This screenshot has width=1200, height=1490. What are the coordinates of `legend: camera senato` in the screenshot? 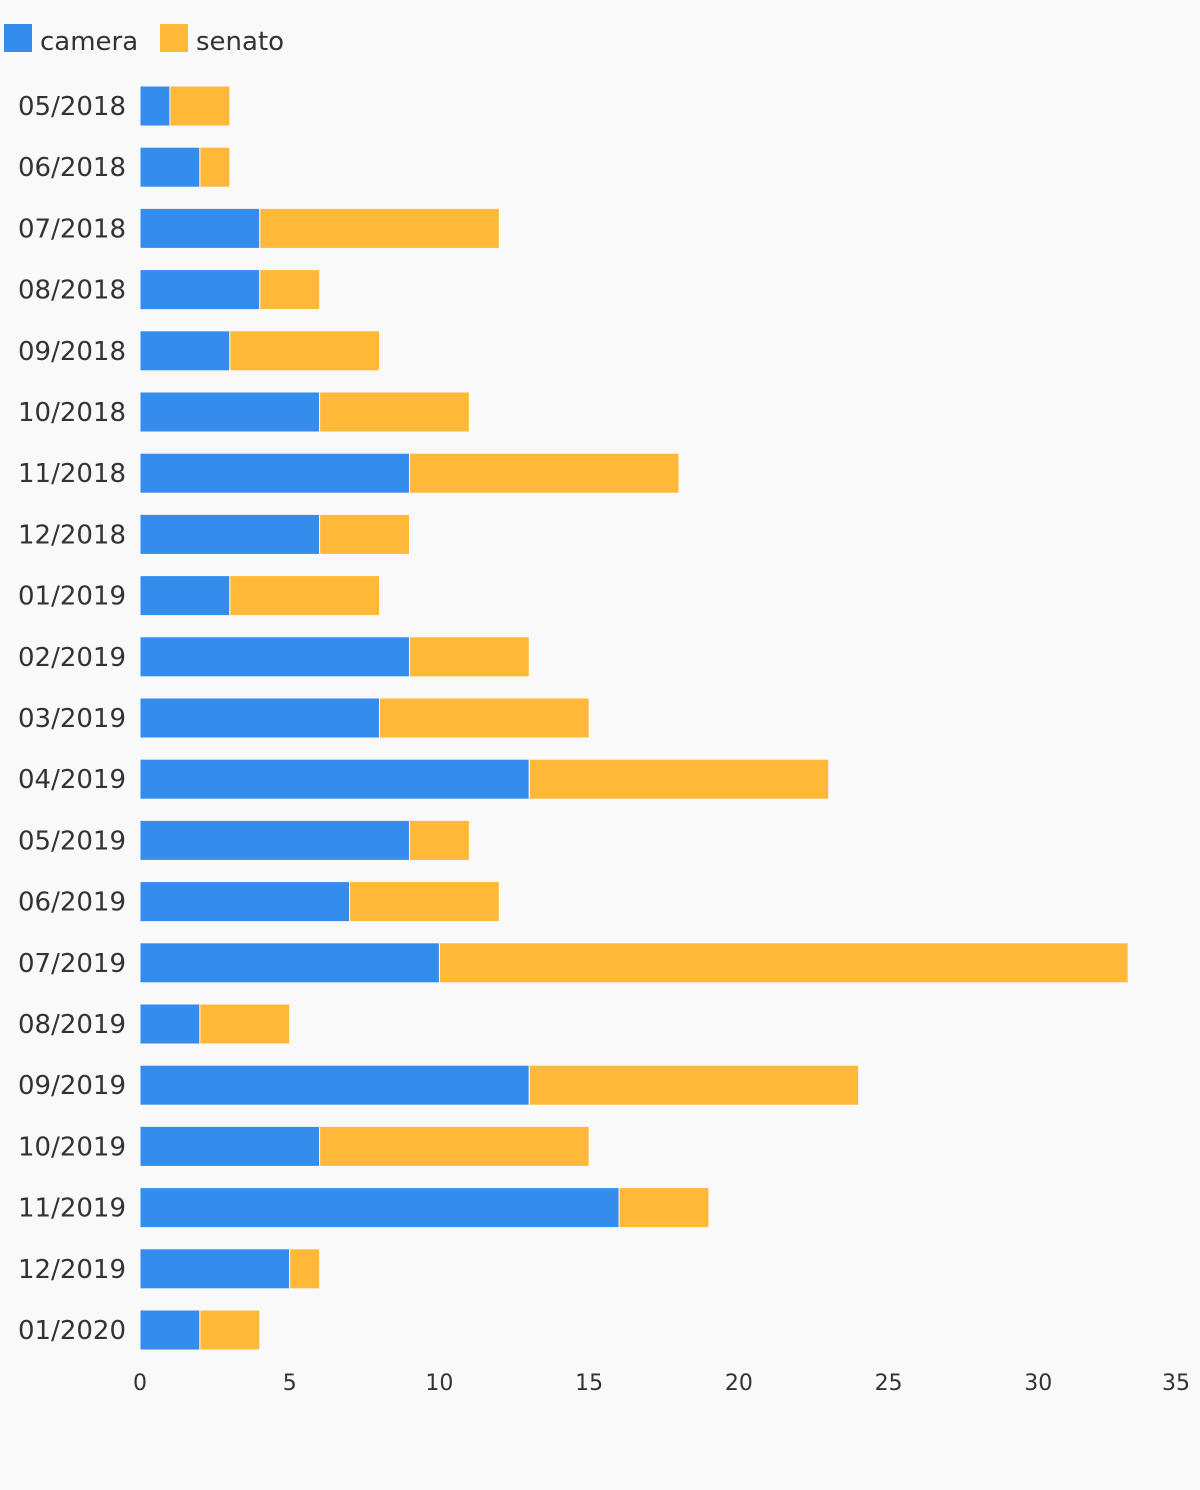 It's located at (144, 40).